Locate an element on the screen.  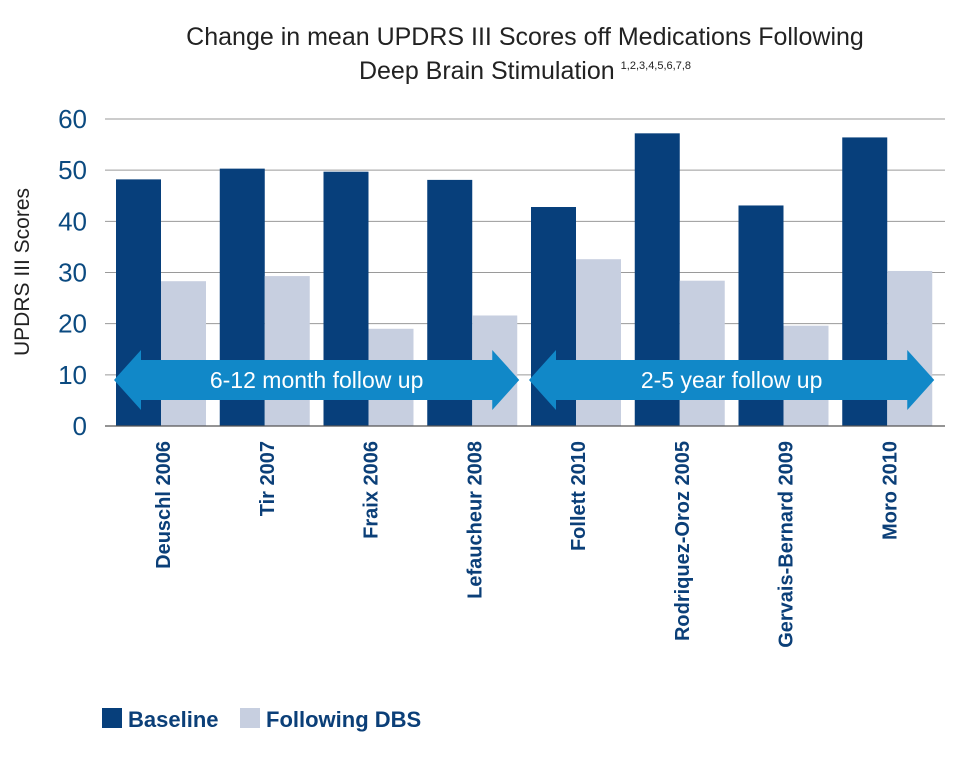
x-tick-label: Lefaucheur 2008 is located at coordinates (475, 520).